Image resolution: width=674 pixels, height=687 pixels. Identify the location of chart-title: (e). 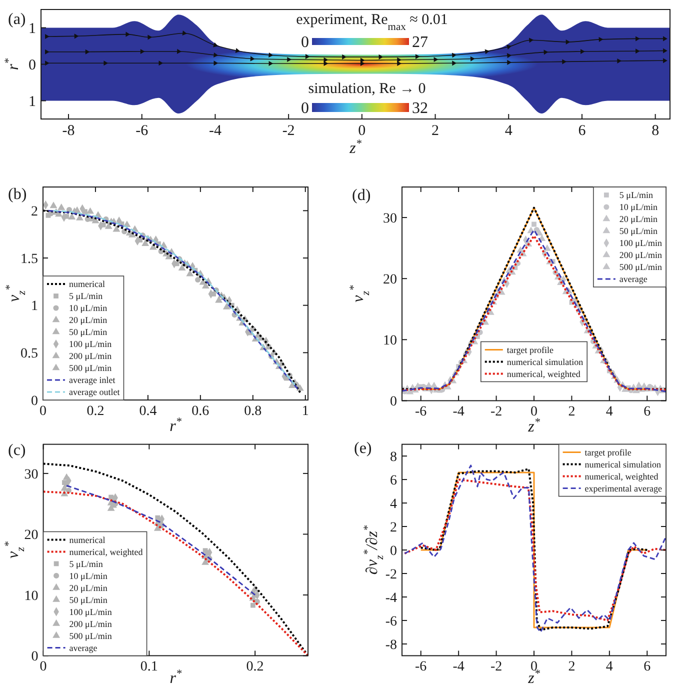
(363, 448).